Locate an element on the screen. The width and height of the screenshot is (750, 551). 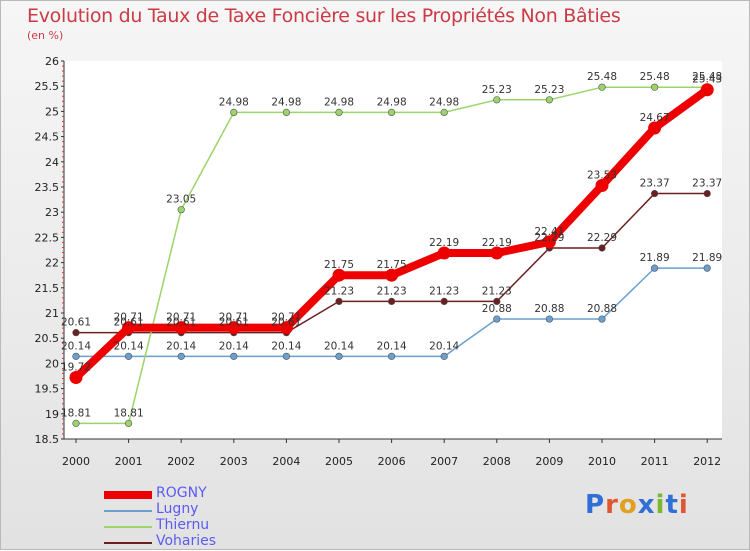
logo-letter: x is located at coordinates (646, 505).